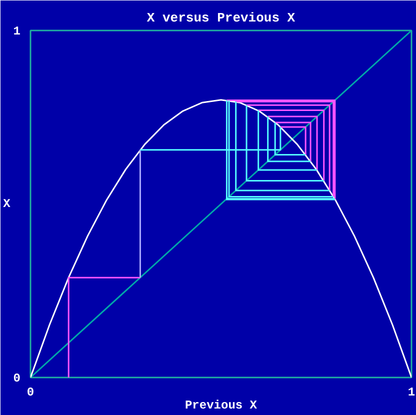 This screenshot has height=415, width=416. Describe the element at coordinates (7, 204) in the screenshot. I see `y-axis-title: X` at that location.